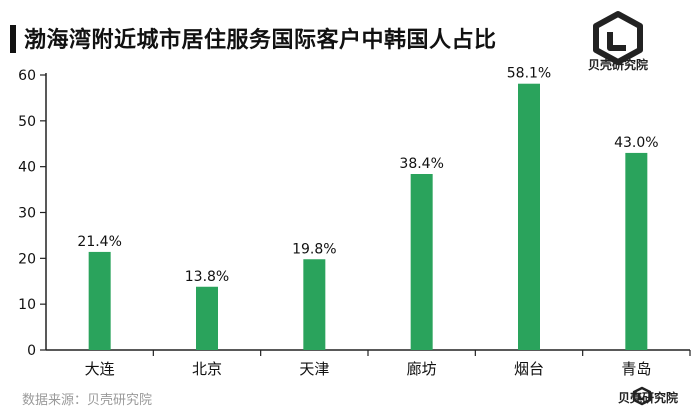 The width and height of the screenshot is (700, 420). I want to click on y-tick-label: 60, so click(27, 76).